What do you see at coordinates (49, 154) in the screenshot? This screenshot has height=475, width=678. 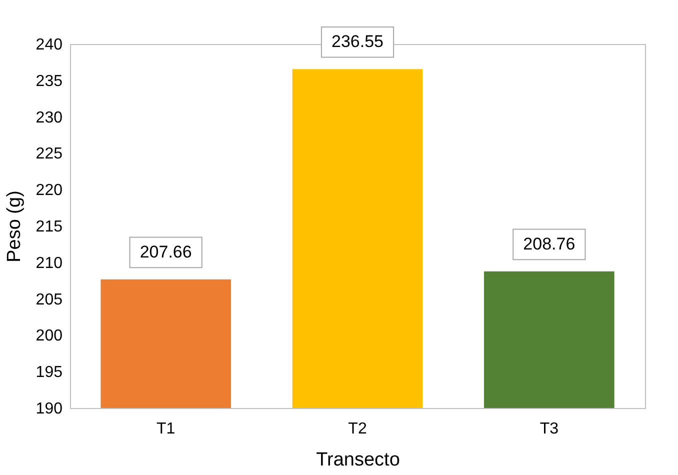 I see `y-tick-label: 225` at bounding box center [49, 154].